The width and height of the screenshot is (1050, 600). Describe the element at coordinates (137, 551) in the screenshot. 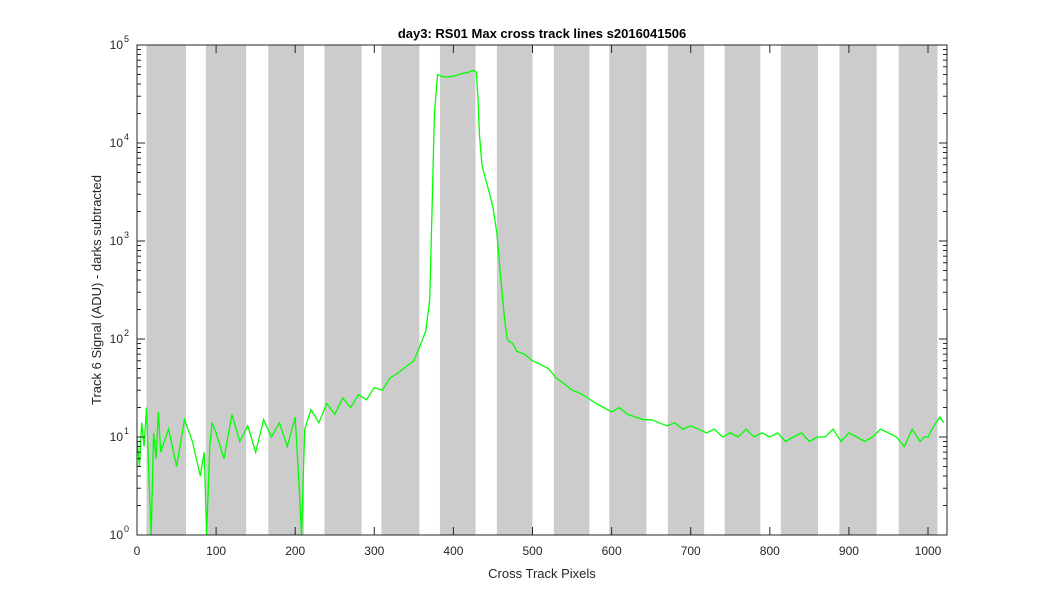

I see `x-tick-label: 0` at that location.